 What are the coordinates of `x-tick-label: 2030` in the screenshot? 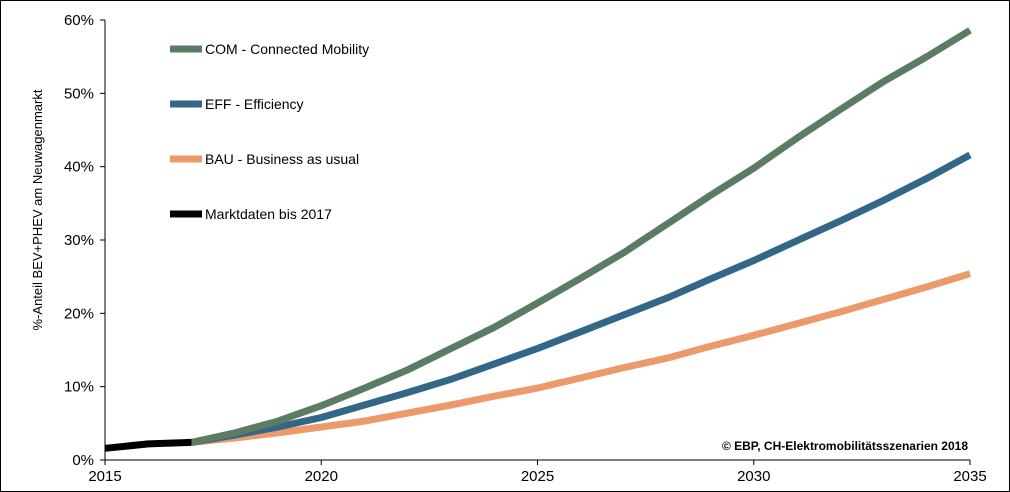 It's located at (753, 476).